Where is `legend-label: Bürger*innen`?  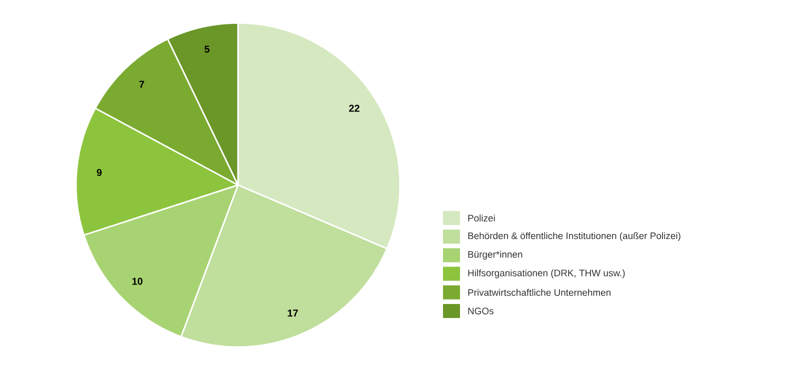
legend-label: Bürger*innen is located at coordinates (495, 255).